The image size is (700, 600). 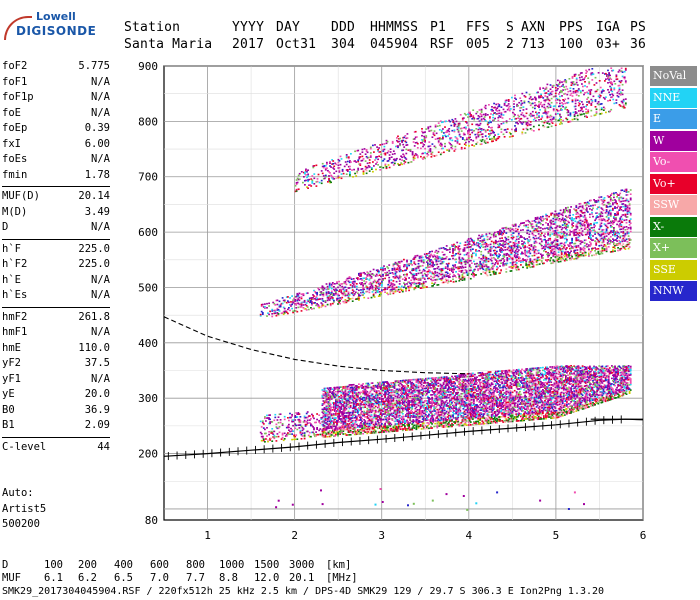 What do you see at coordinates (207, 535) in the screenshot?
I see `x-tick-label: 1` at bounding box center [207, 535].